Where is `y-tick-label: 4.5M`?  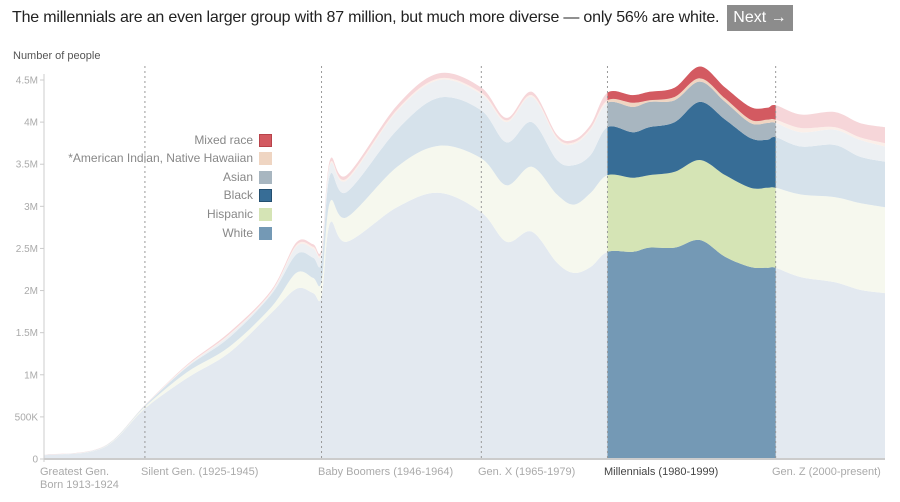
y-tick-label: 4.5M is located at coordinates (27, 81).